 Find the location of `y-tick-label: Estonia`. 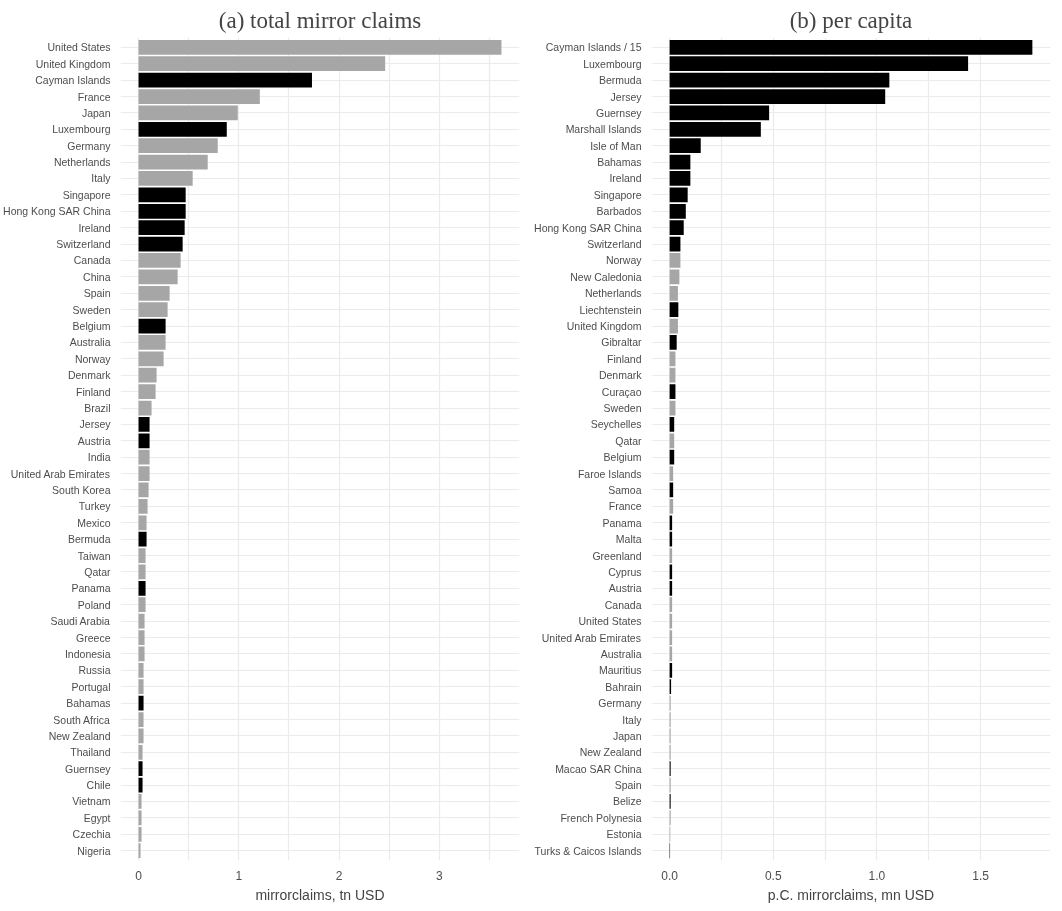

y-tick-label: Estonia is located at coordinates (624, 834).